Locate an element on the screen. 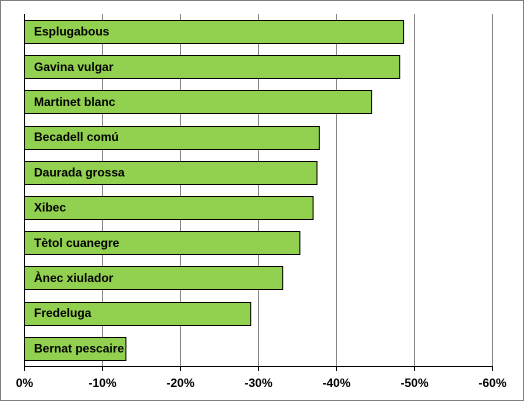 Image resolution: width=524 pixels, height=401 pixels. bar-category-label: Gavina vulgar is located at coordinates (74, 67).